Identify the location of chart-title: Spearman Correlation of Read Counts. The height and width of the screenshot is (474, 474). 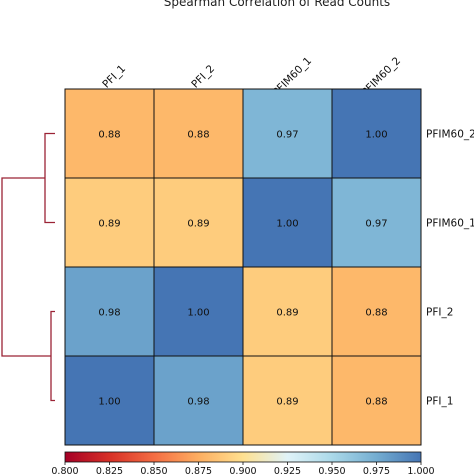
(277, 4).